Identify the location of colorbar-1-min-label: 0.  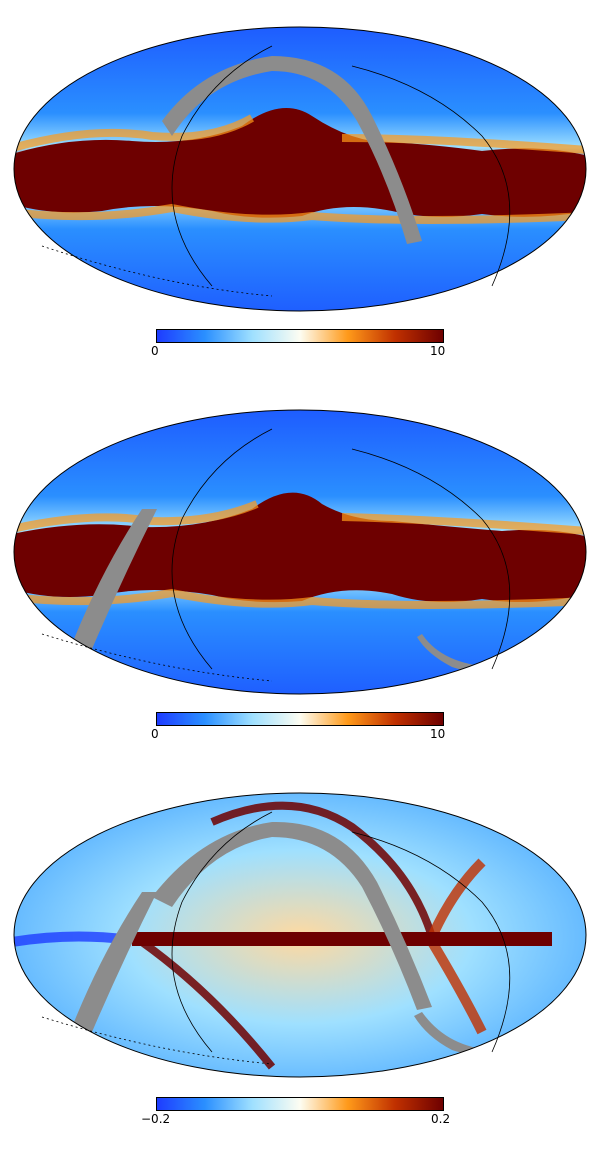
(155, 351).